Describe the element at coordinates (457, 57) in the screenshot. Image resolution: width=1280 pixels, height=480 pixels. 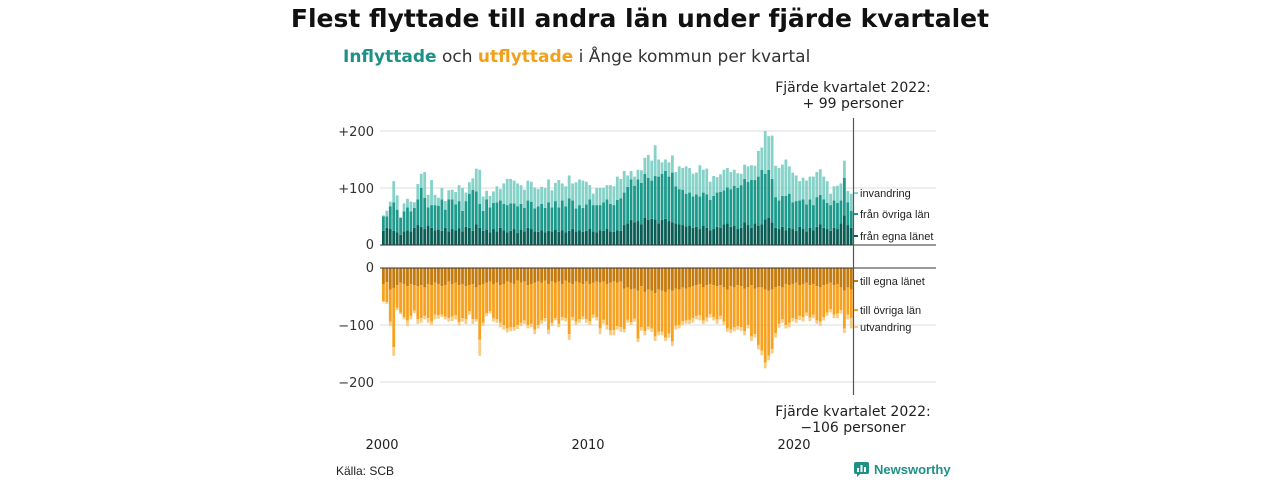
I see `subtitle-och: och` at that location.